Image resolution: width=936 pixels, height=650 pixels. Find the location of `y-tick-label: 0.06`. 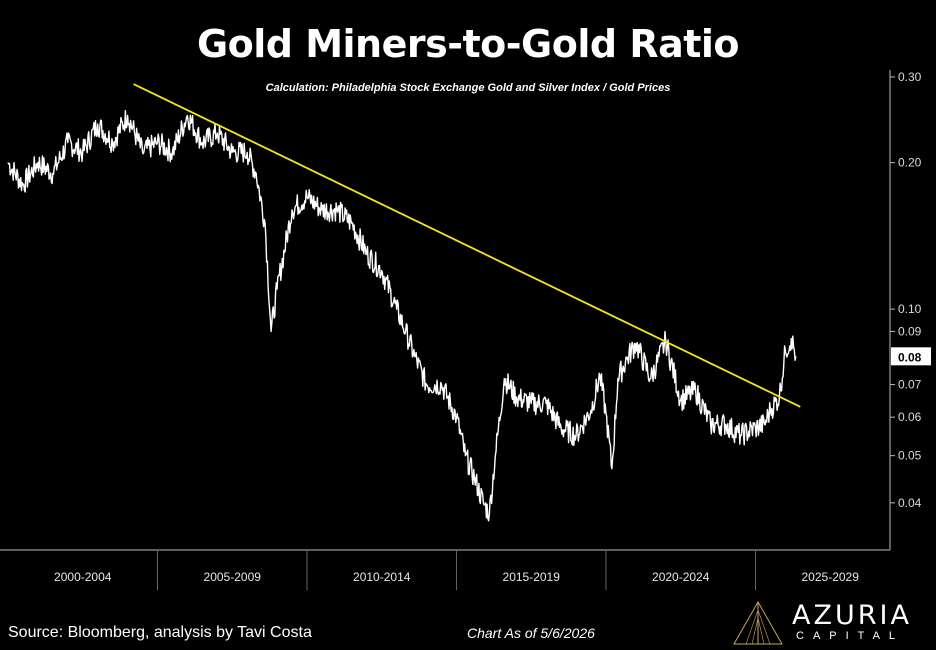

y-tick-label: 0.06 is located at coordinates (910, 417).